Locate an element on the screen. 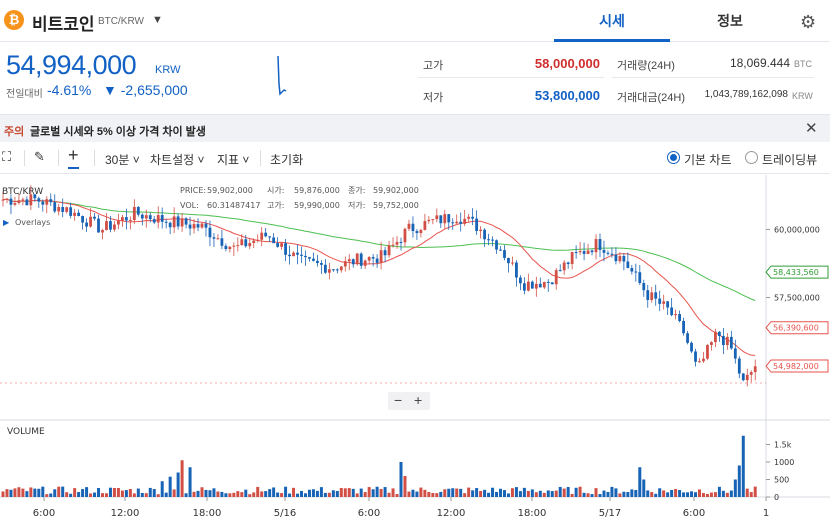  zoom-controls: − + is located at coordinates (409, 401).